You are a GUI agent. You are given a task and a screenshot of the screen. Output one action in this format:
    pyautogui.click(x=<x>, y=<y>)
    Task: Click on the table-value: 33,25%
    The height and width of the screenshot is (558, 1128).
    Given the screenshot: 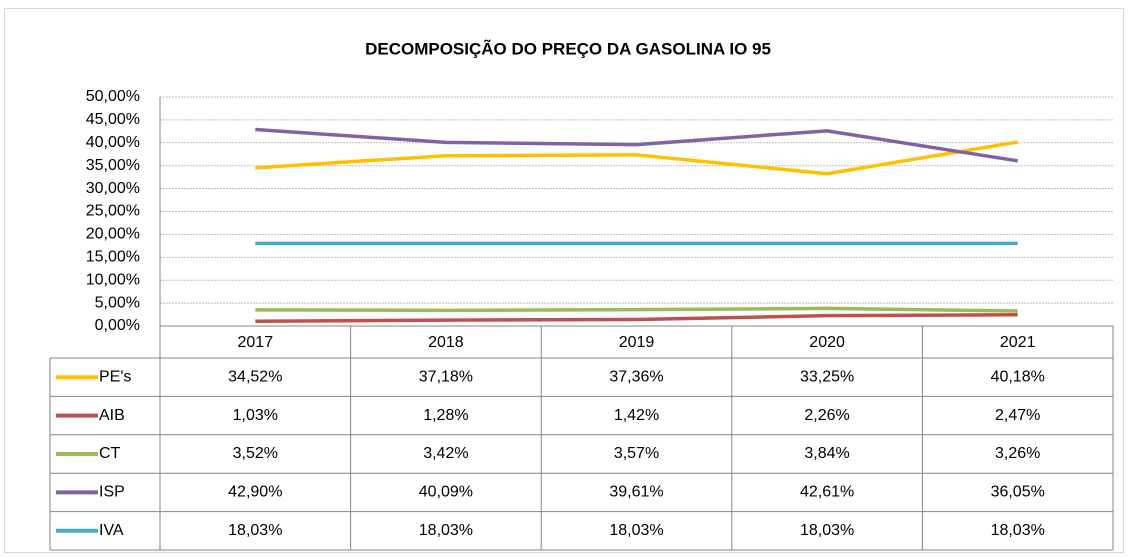 What is the action you would take?
    pyautogui.click(x=827, y=376)
    